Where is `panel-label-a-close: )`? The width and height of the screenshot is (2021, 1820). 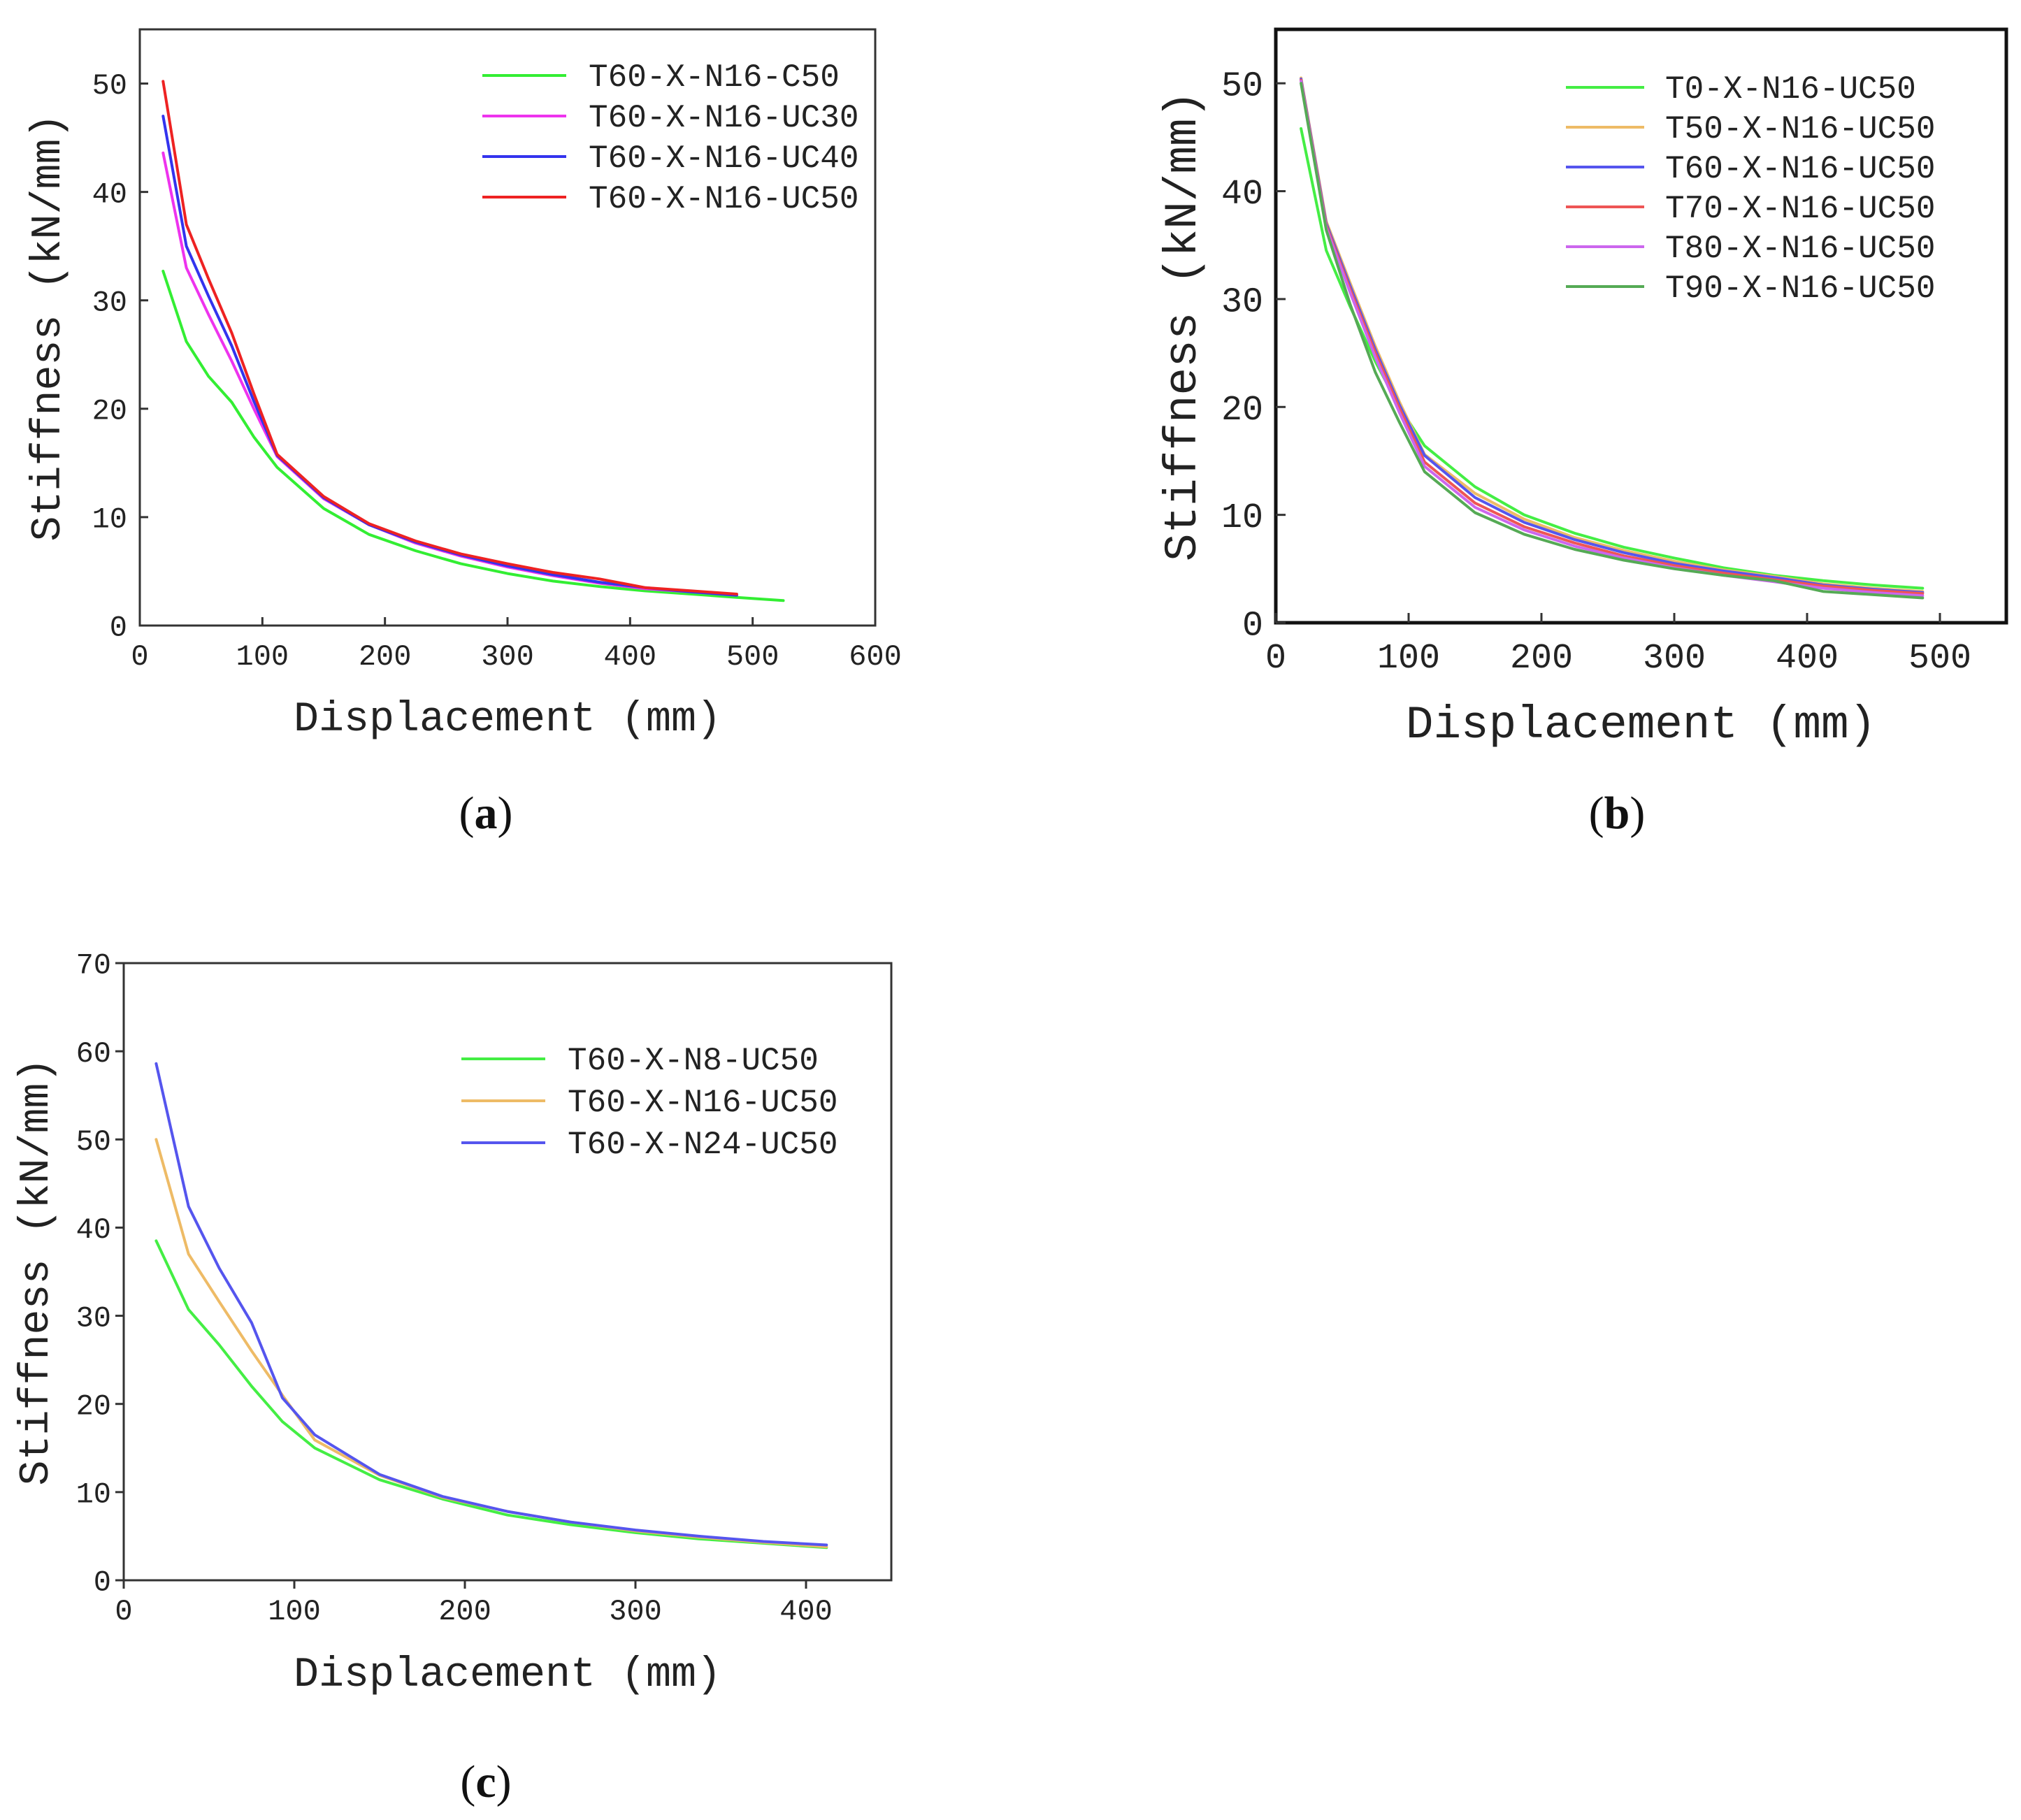
panel-label-a-close: ) is located at coordinates (505, 814).